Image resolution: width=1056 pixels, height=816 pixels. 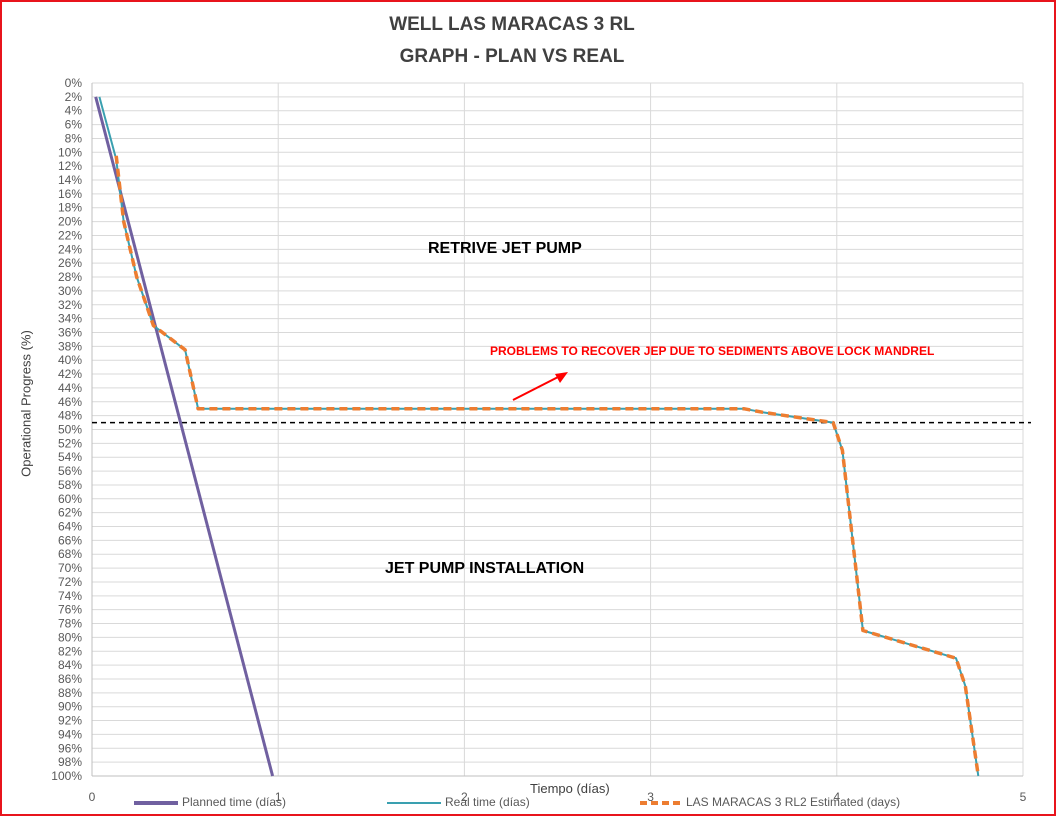 I want to click on y-tick-label: 10%, so click(x=70, y=152).